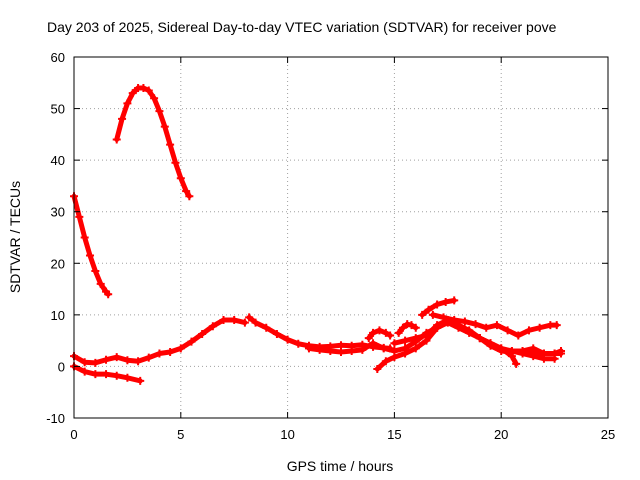 This screenshot has height=480, width=640. Describe the element at coordinates (58, 109) in the screenshot. I see `y-tick-label: 50` at that location.